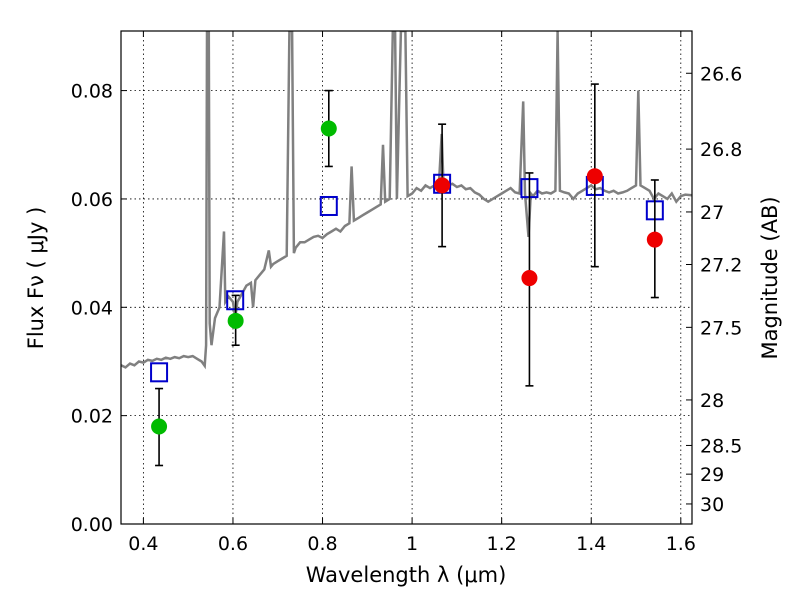  What do you see at coordinates (92, 92) in the screenshot?
I see `y-tick-label: 0.08` at bounding box center [92, 92].